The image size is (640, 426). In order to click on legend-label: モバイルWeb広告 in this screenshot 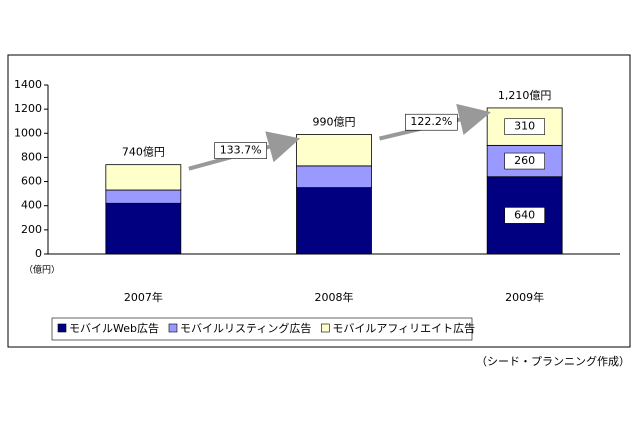, I will do `click(114, 328)`.